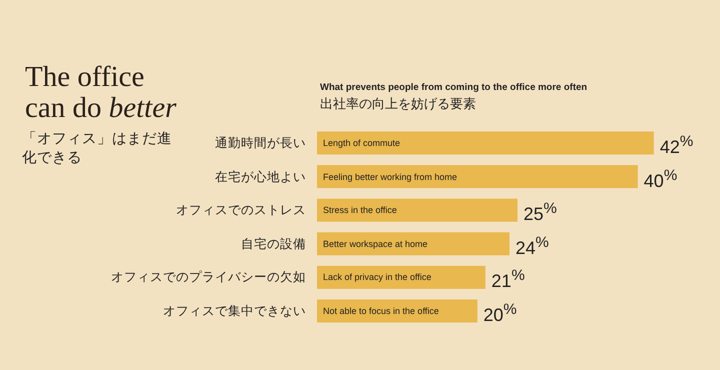 The height and width of the screenshot is (370, 720). I want to click on chart-title: The office can do better, so click(101, 92).